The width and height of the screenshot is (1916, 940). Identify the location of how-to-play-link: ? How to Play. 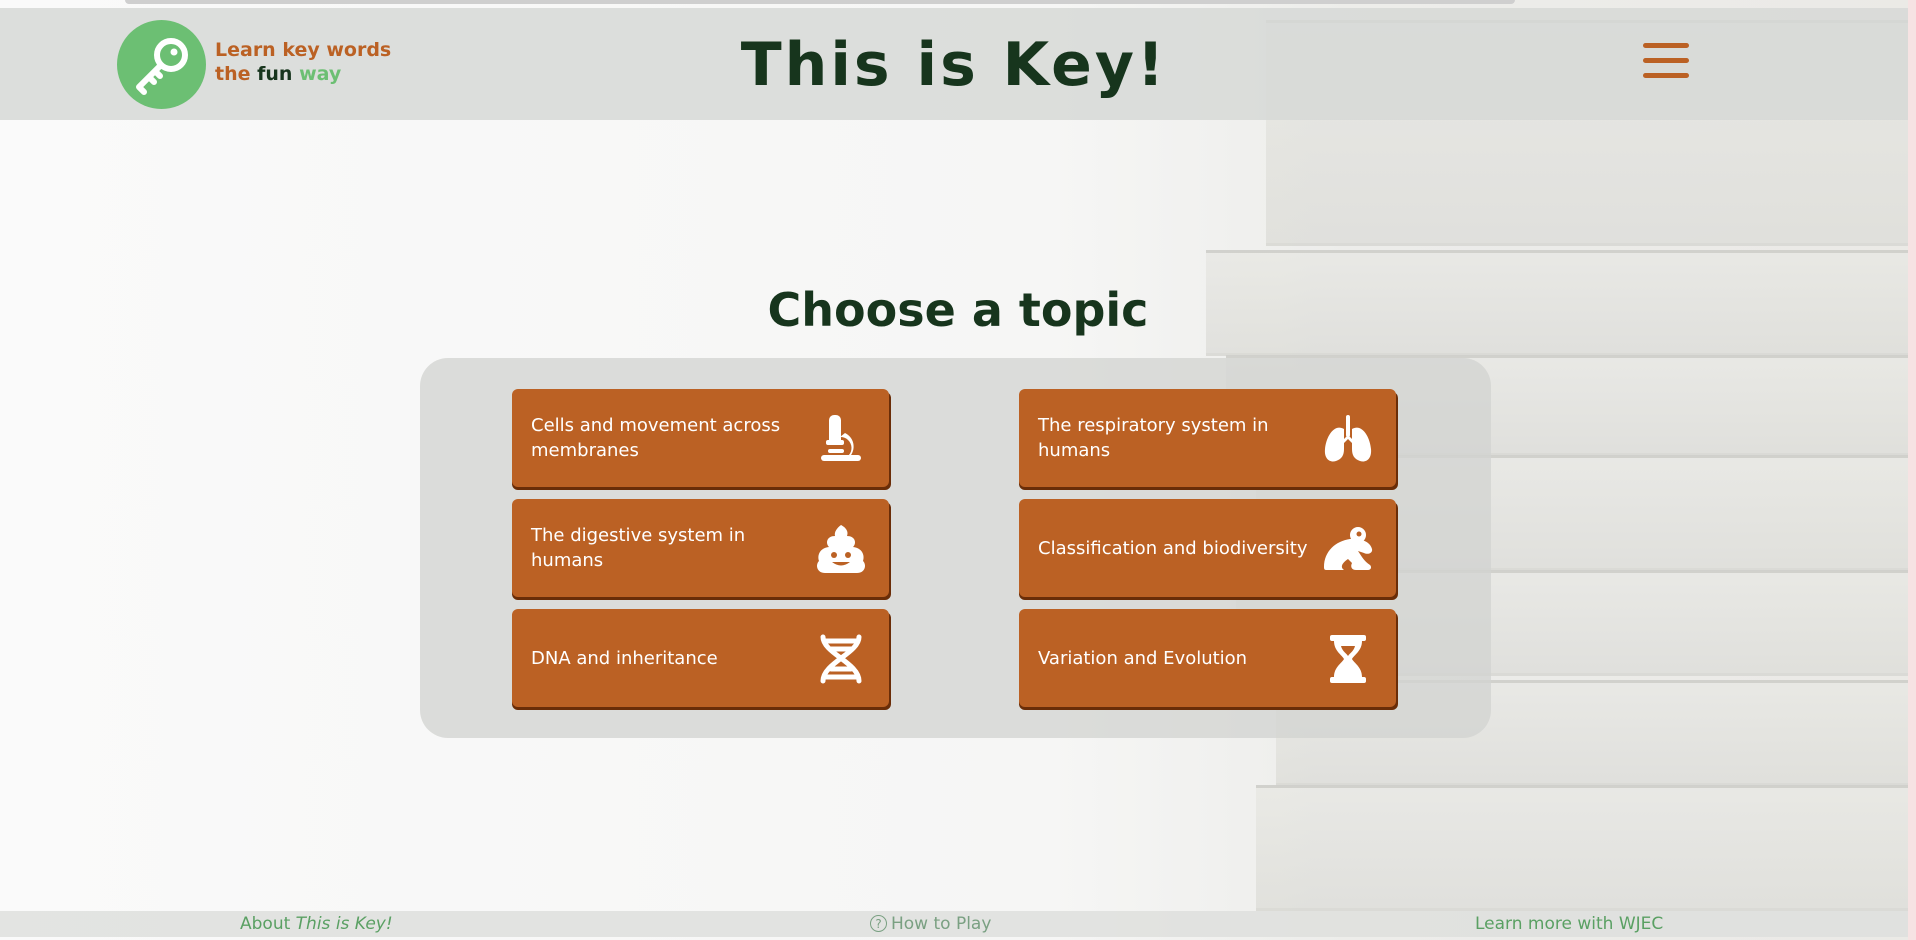
(930, 924).